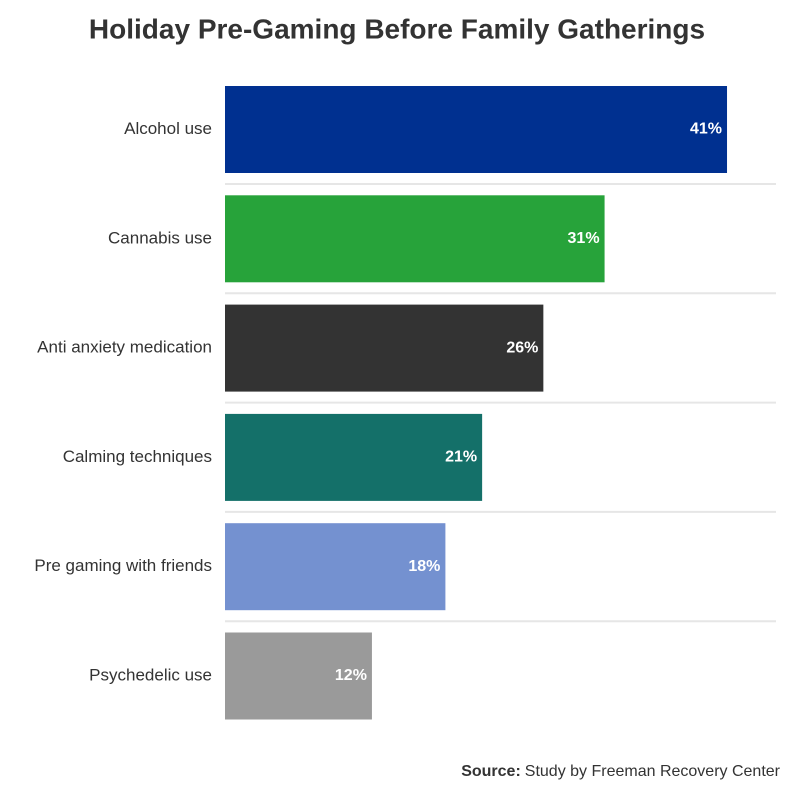  I want to click on category-label: Anti anxiety medication, so click(124, 347).